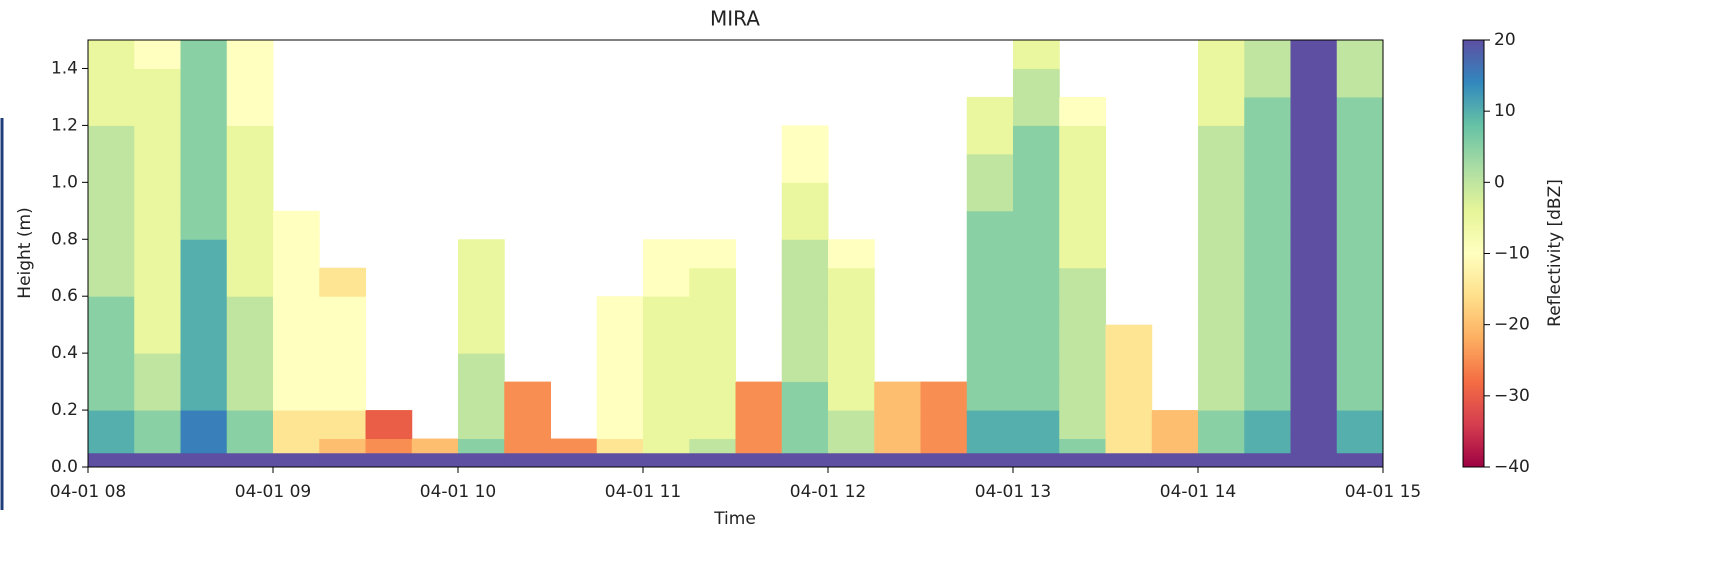  What do you see at coordinates (64, 182) in the screenshot?
I see `y-tick-label: 1.0` at bounding box center [64, 182].